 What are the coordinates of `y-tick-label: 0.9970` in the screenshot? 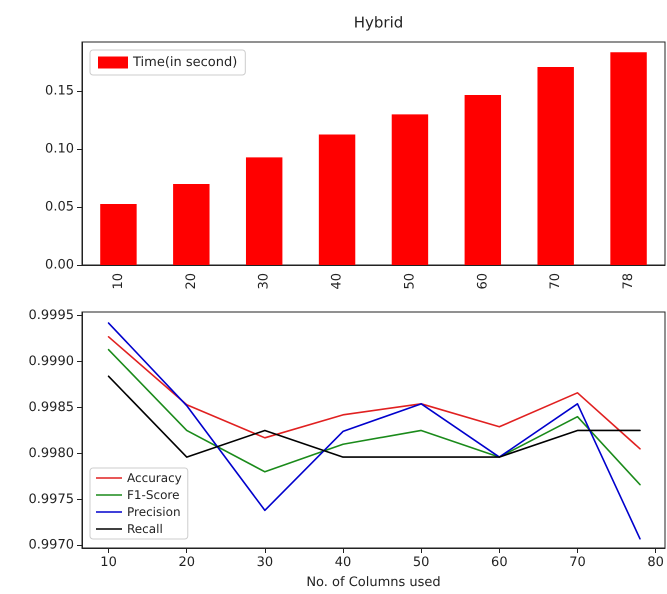 It's located at (51, 545).